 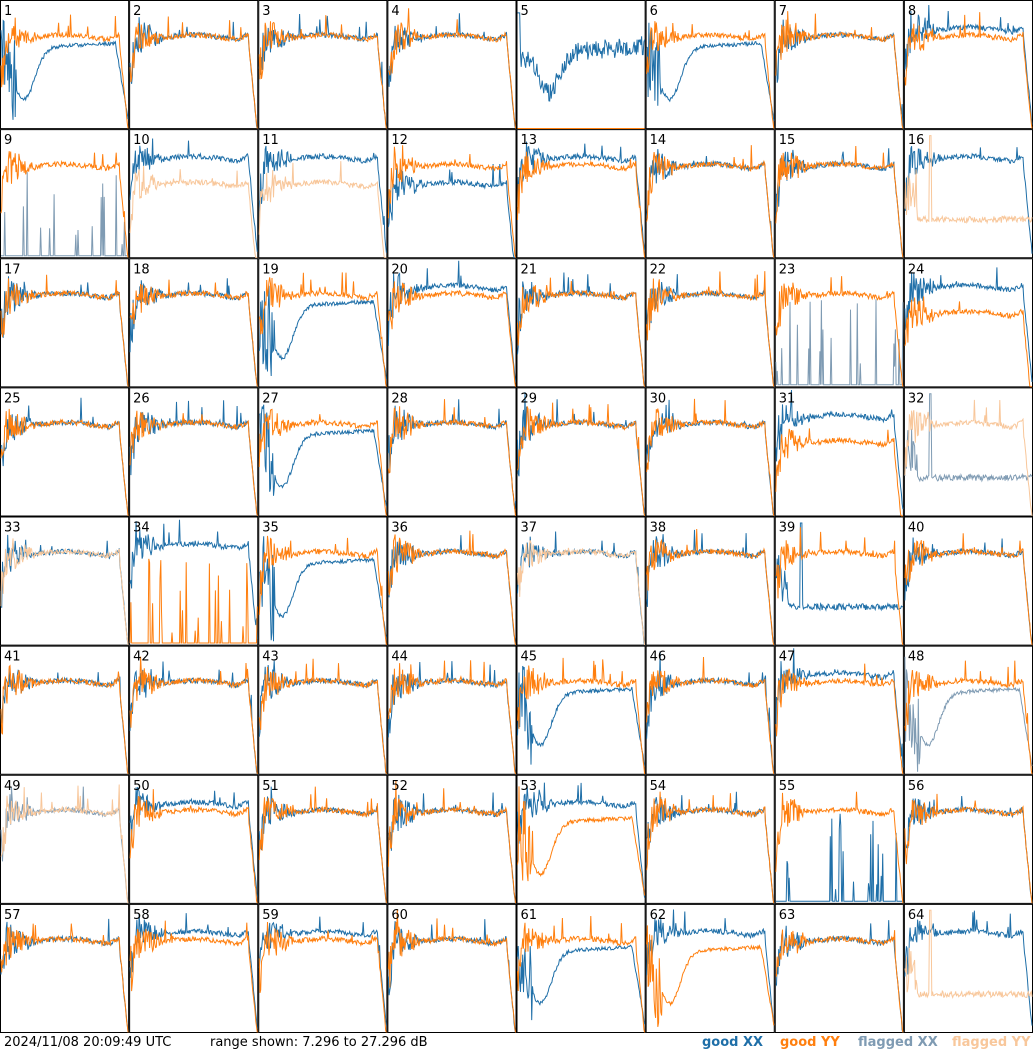 I want to click on panel-label: 29, so click(x=529, y=398).